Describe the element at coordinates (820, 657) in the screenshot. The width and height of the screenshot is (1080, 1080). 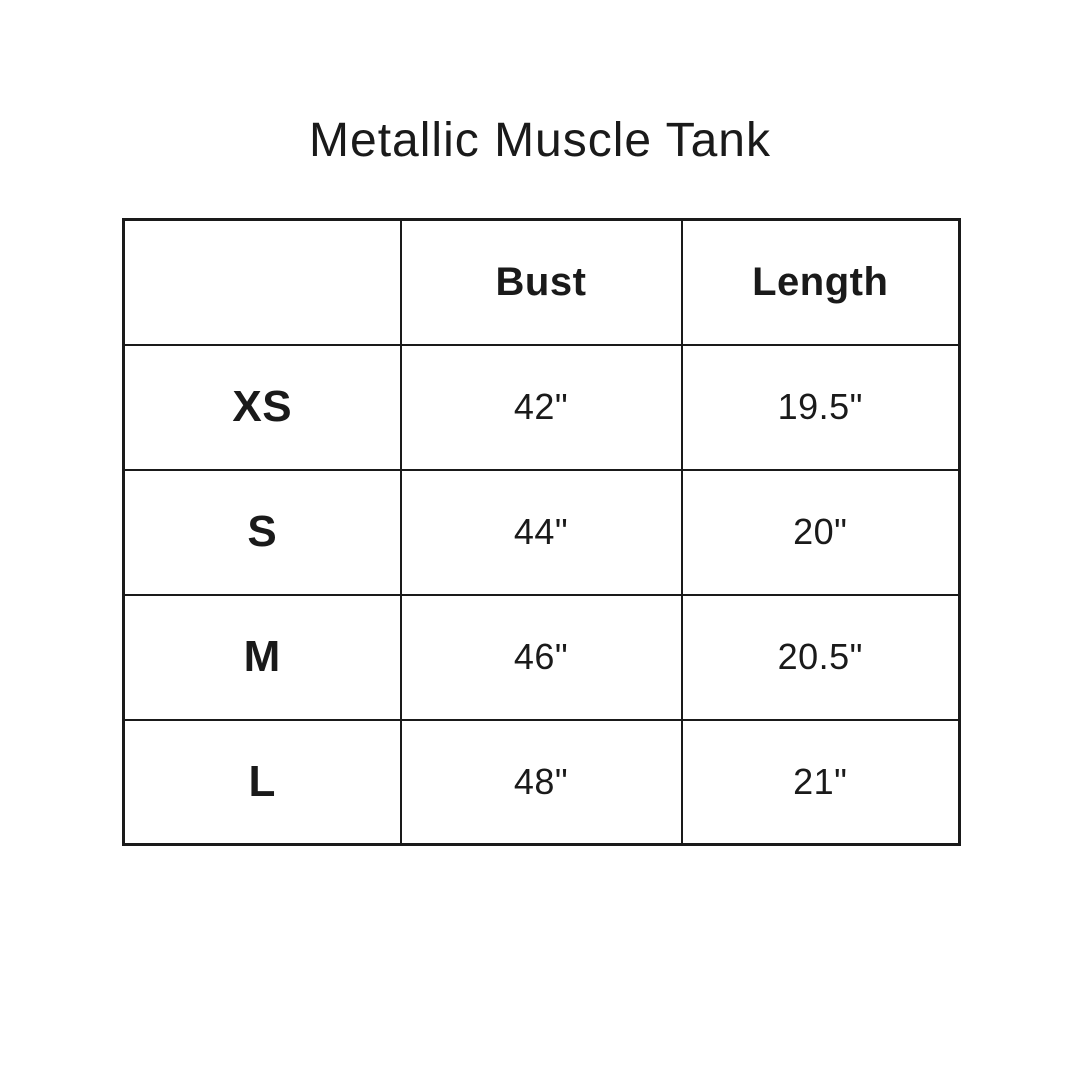
I see `length-value-m: 20.5"` at that location.